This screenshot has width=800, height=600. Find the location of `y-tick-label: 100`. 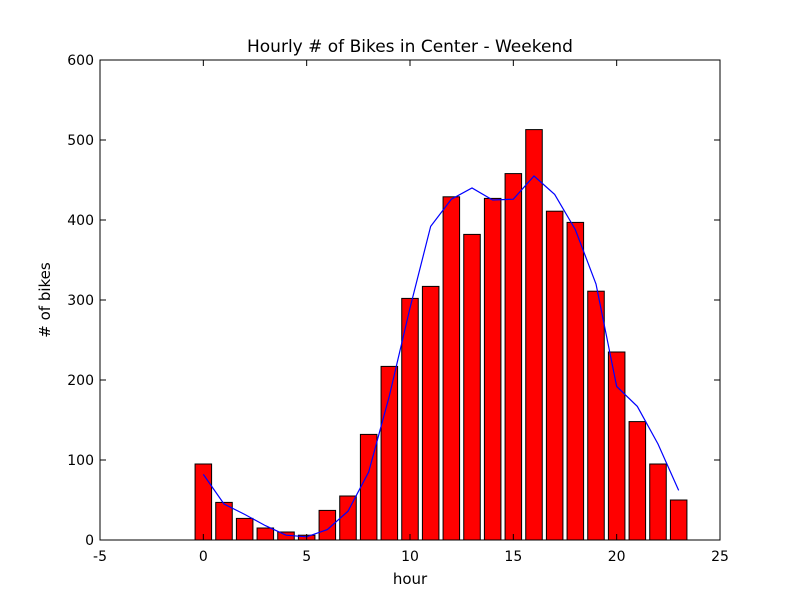

y-tick-label: 100 is located at coordinates (80, 461).